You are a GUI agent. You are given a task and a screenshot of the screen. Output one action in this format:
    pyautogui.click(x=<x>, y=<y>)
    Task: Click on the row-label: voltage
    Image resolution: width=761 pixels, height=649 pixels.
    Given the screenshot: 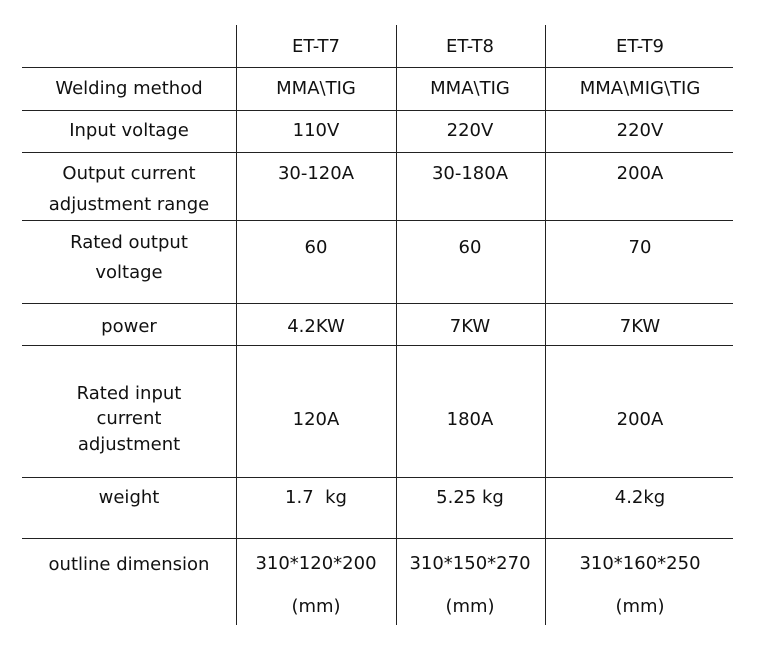 What is the action you would take?
    pyautogui.click(x=128, y=272)
    